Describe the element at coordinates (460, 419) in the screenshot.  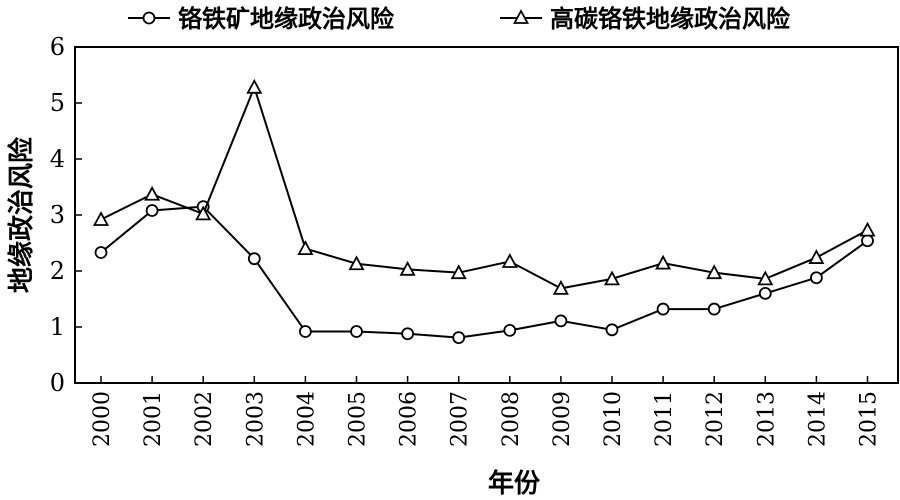
I see `x-tick-label: 2007` at that location.